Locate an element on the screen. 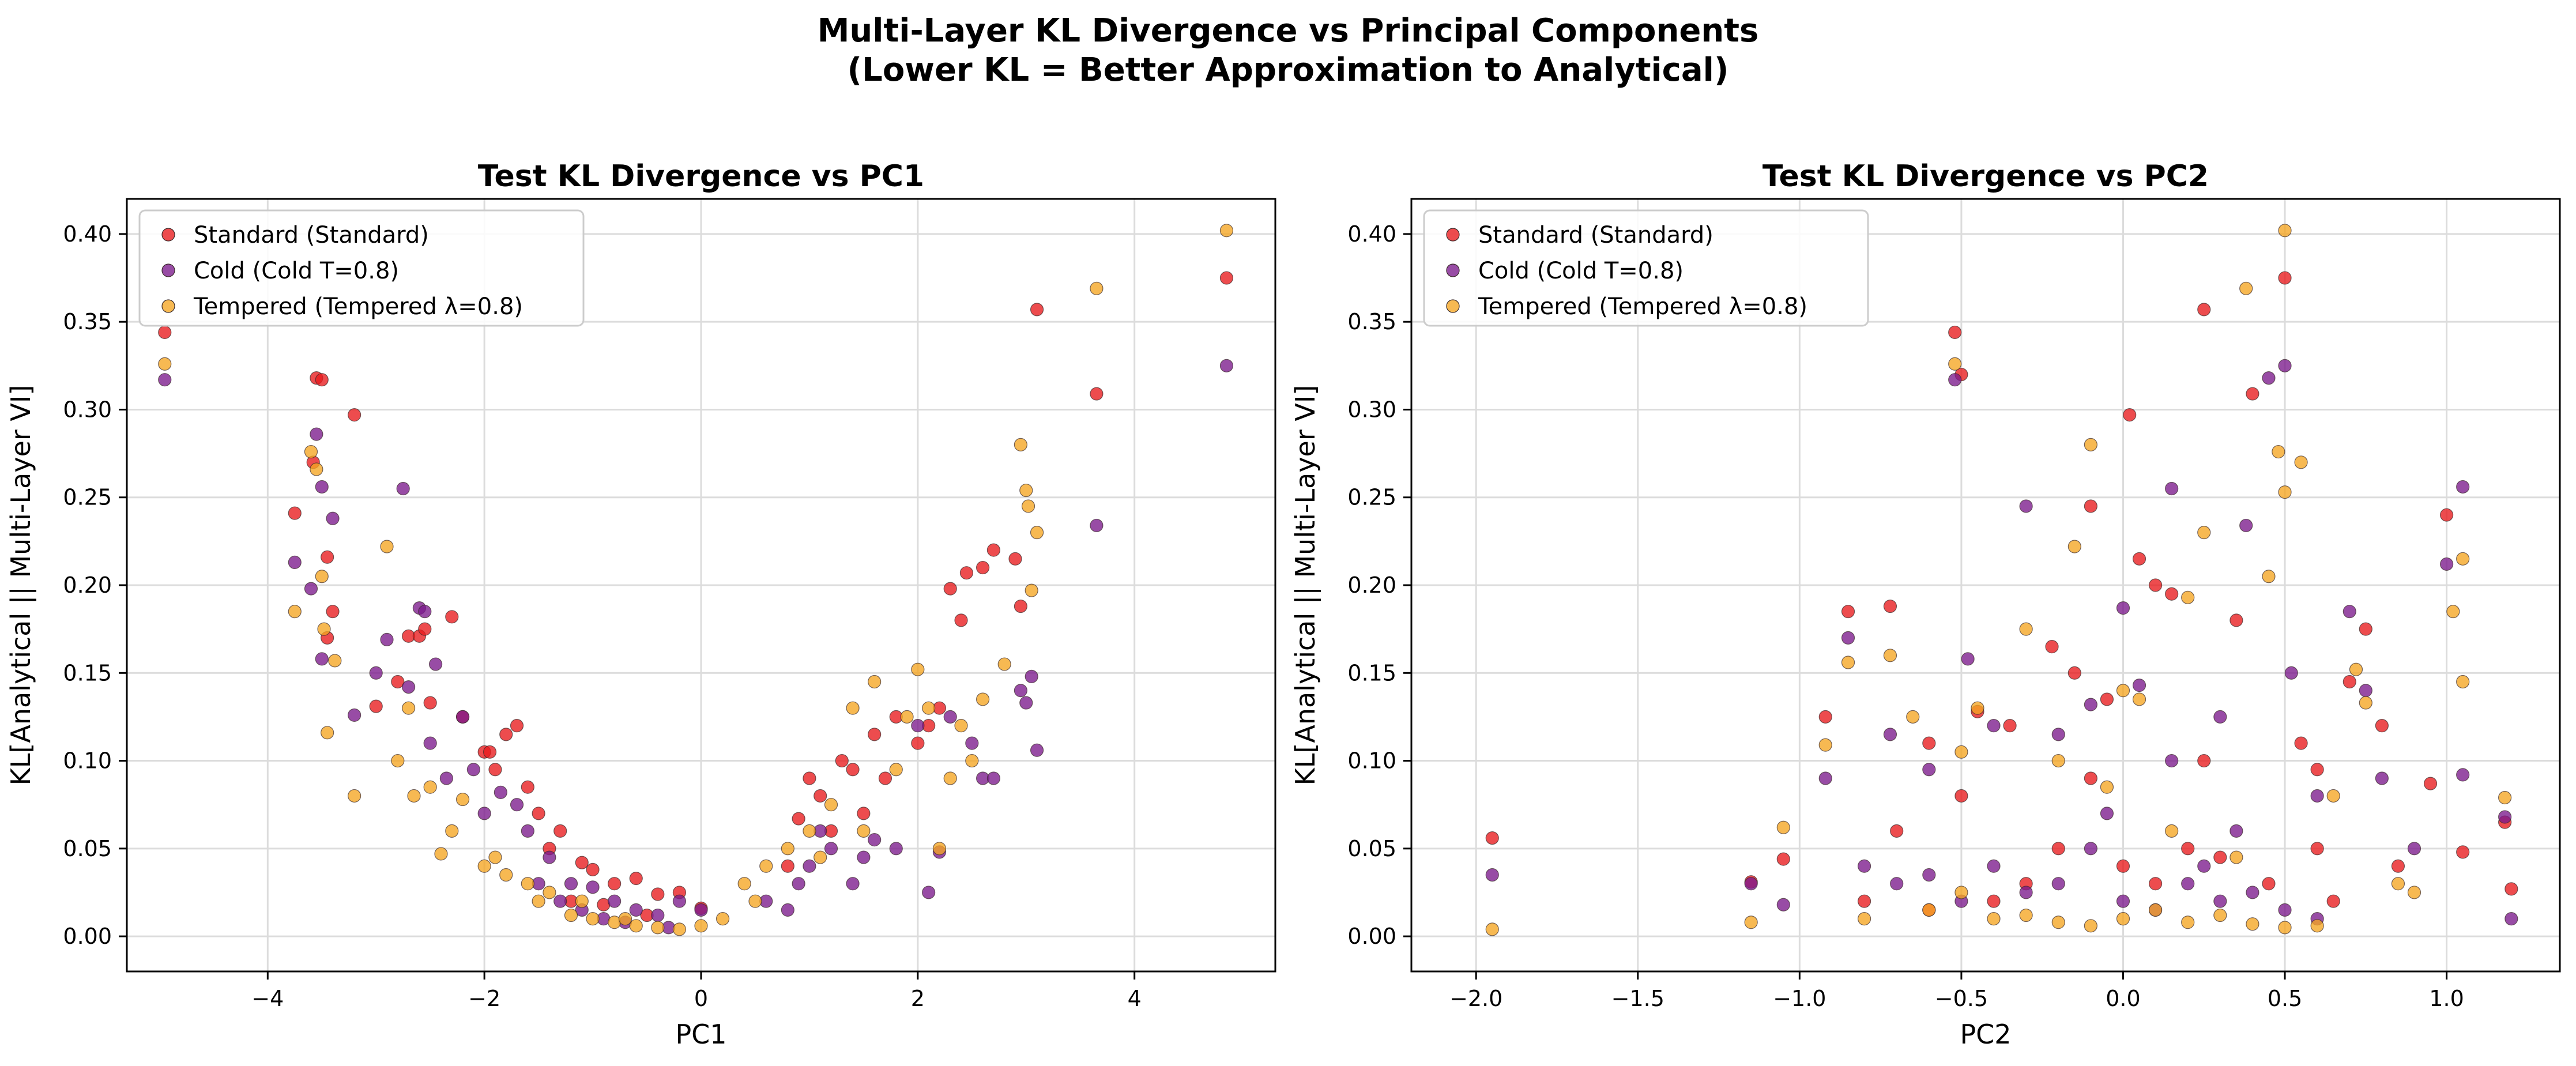  y-tick-label: 0.35 is located at coordinates (1371, 321).